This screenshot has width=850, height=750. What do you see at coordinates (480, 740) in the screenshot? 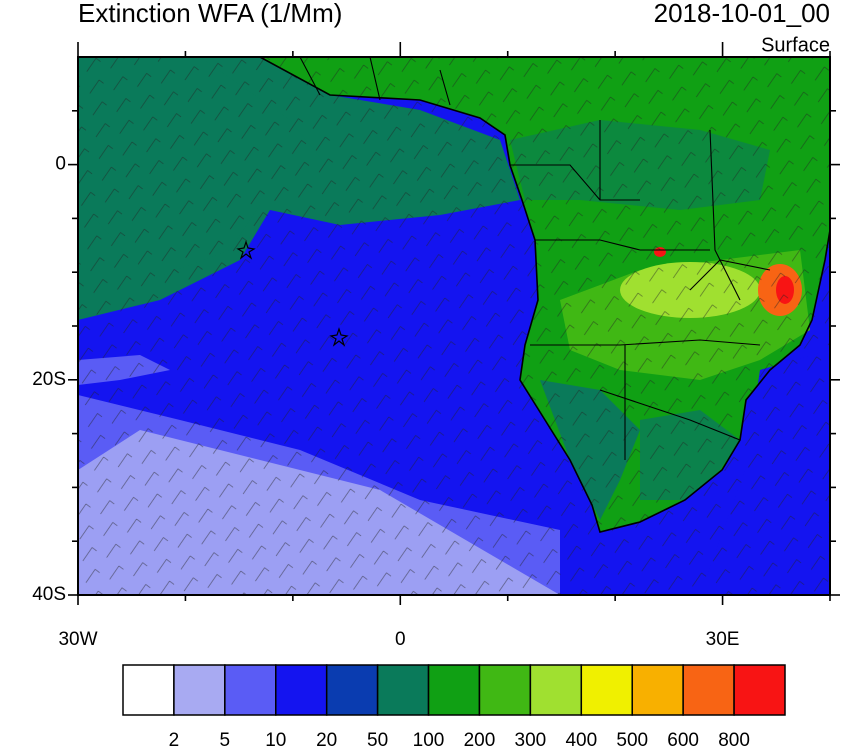
I see `level-label: 200` at bounding box center [480, 740].